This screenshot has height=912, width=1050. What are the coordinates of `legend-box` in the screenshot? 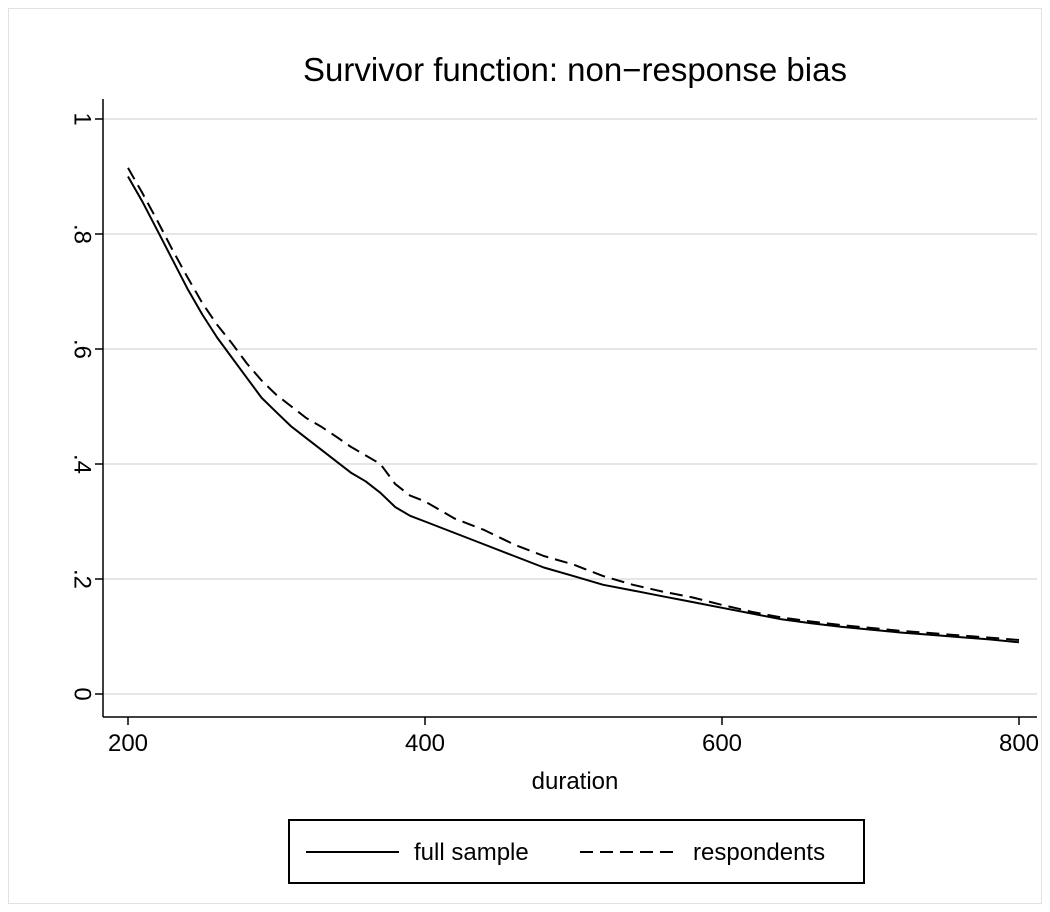 It's located at (576, 851).